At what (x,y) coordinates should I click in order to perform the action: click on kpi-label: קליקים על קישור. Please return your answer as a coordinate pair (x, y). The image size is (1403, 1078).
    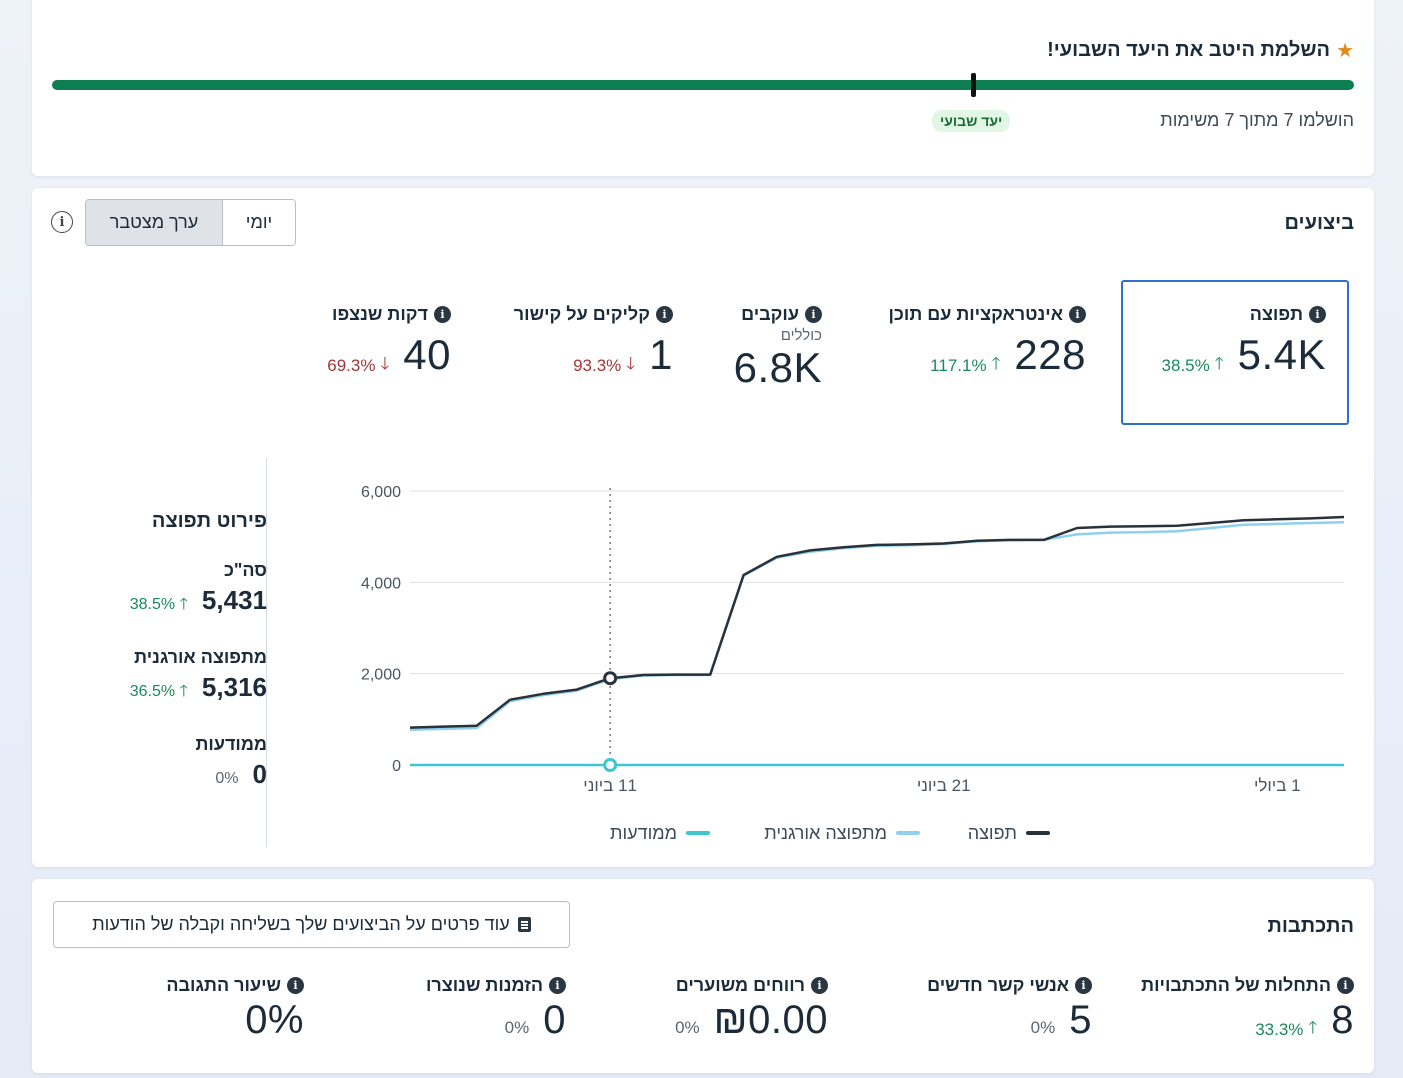
    Looking at the image, I should click on (581, 314).